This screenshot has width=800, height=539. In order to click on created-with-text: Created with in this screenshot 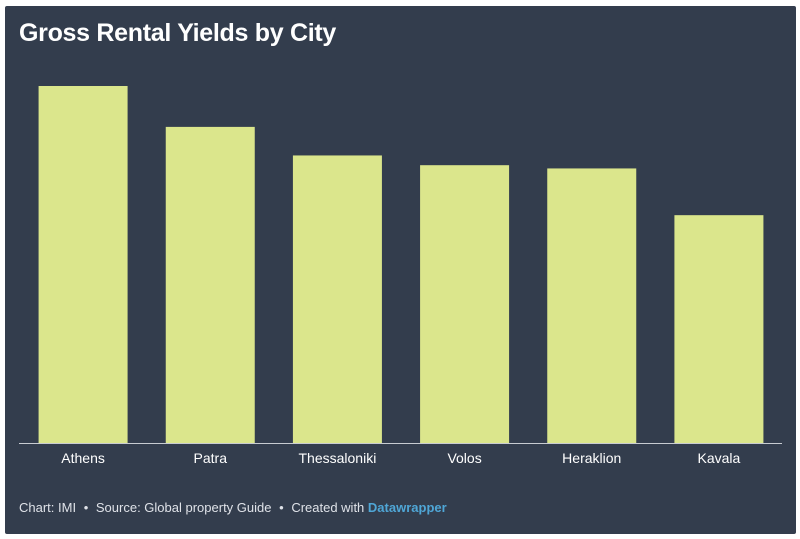, I will do `click(328, 507)`.